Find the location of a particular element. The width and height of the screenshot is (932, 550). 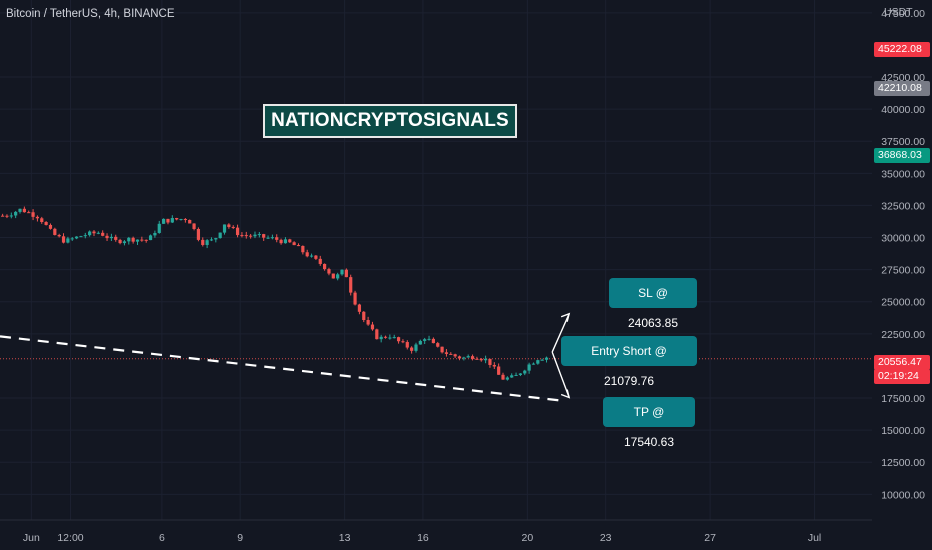

axis-currency-label: USDT is located at coordinates (898, 12).